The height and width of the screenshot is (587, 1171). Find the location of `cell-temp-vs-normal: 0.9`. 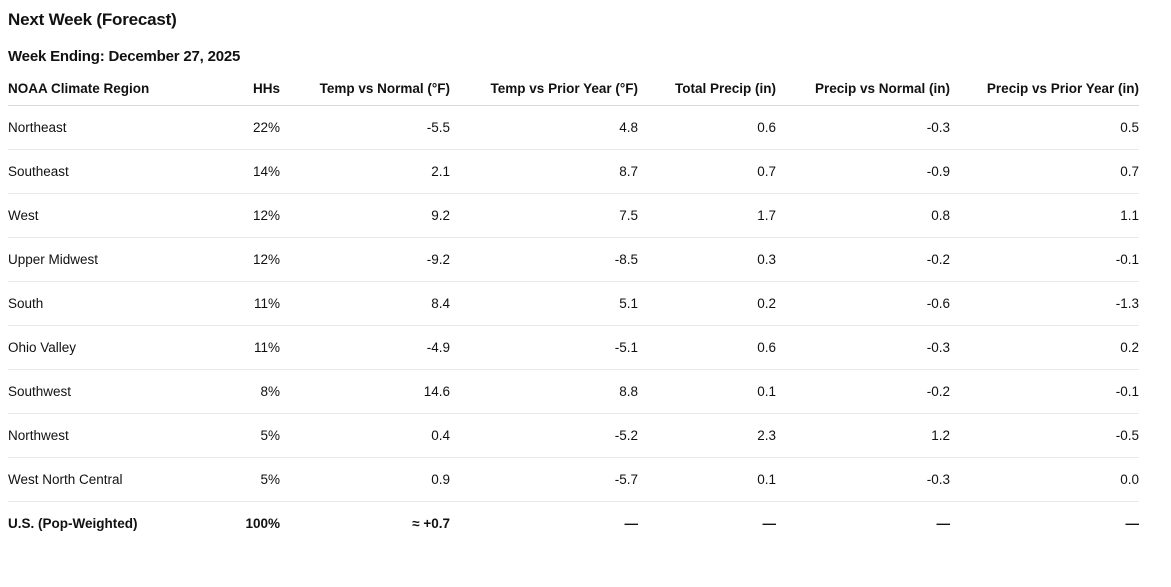

cell-temp-vs-normal: 0.9 is located at coordinates (365, 479).